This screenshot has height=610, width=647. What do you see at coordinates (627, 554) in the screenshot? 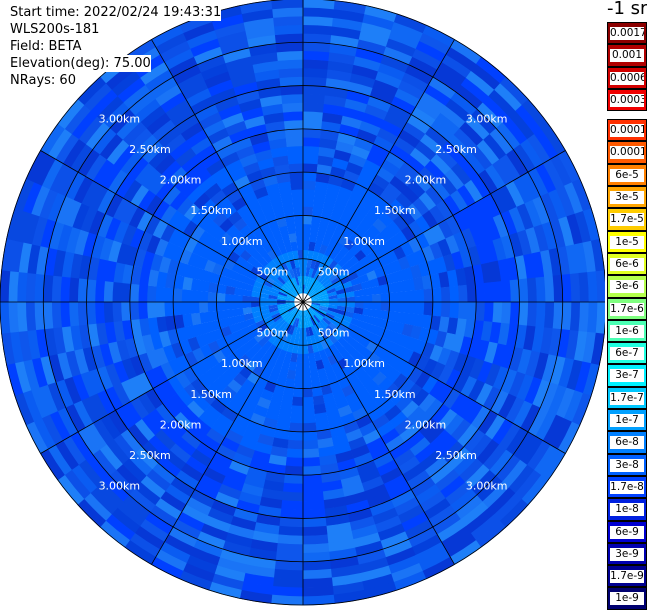
I see `colorbar-tick-label: 3e-9` at bounding box center [627, 554].